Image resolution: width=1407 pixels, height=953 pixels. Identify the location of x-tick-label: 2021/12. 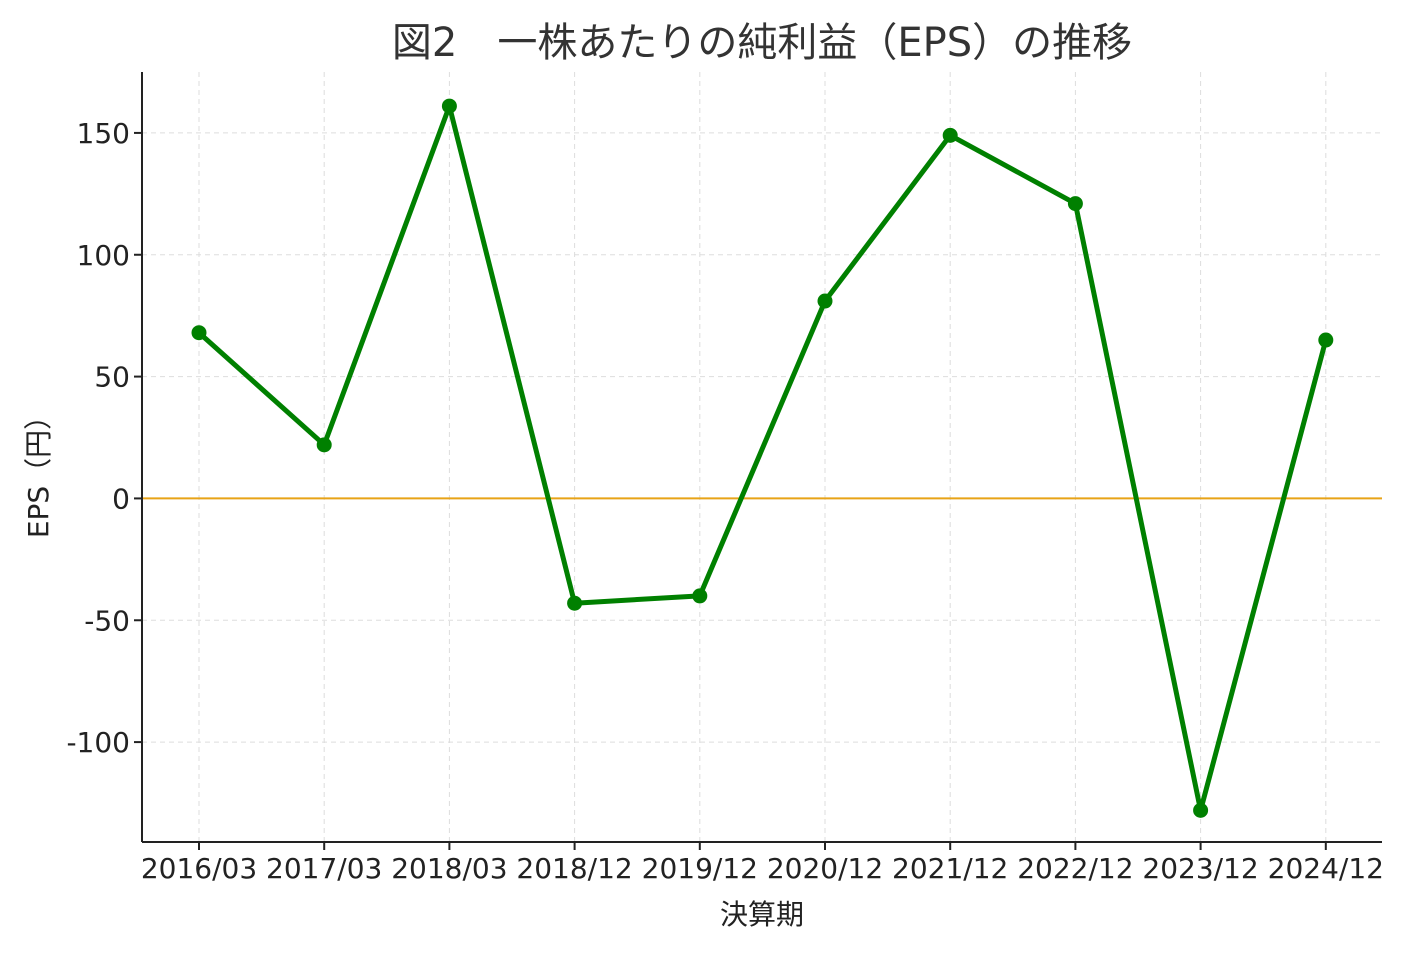
(950, 868).